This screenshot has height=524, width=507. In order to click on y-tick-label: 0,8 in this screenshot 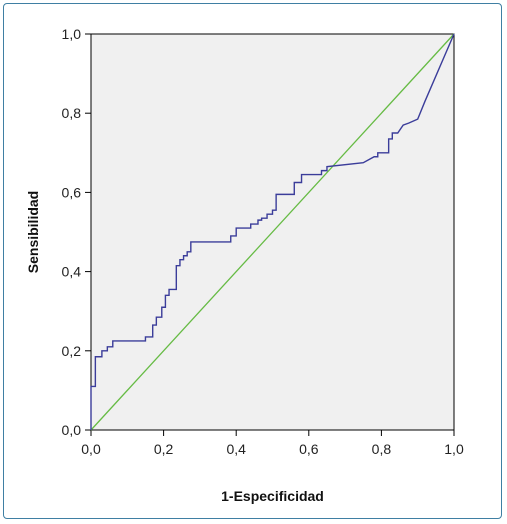, I will do `click(72, 113)`.